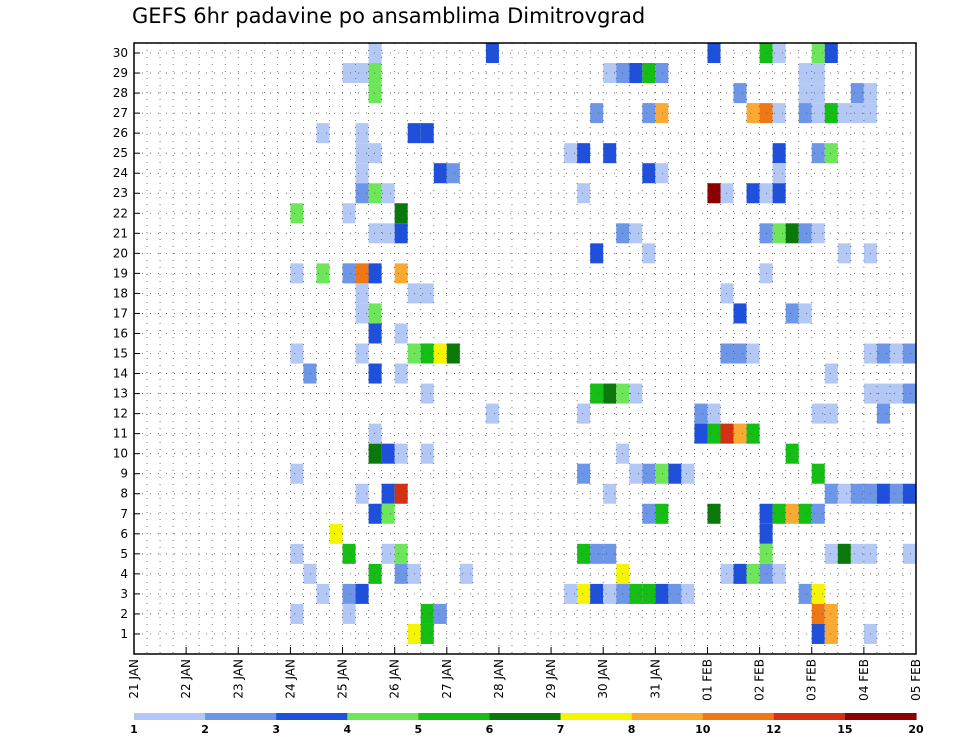  I want to click on y-tick-label: 17, so click(120, 313).